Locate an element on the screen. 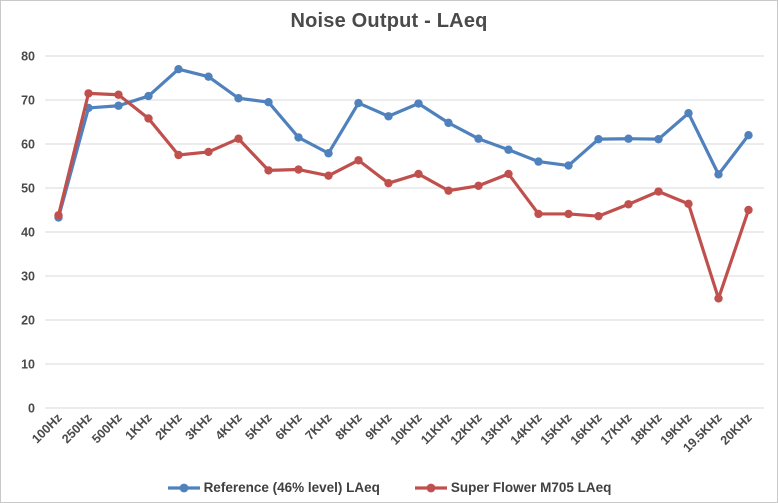 This screenshot has width=778, height=503. x-axis-tick-label: 16KHz is located at coordinates (586, 429).